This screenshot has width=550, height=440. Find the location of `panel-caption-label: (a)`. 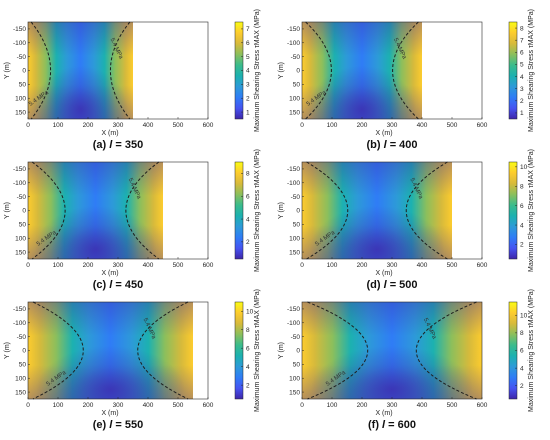

panel-caption-label: (a) is located at coordinates (101, 145).